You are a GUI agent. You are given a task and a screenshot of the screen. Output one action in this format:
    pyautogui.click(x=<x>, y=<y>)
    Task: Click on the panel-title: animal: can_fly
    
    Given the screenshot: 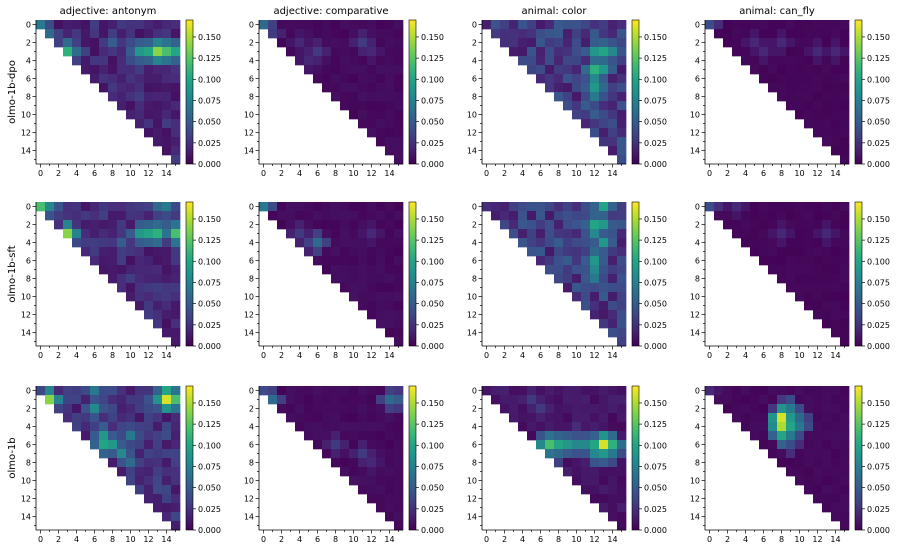 What is the action you would take?
    pyautogui.click(x=777, y=11)
    